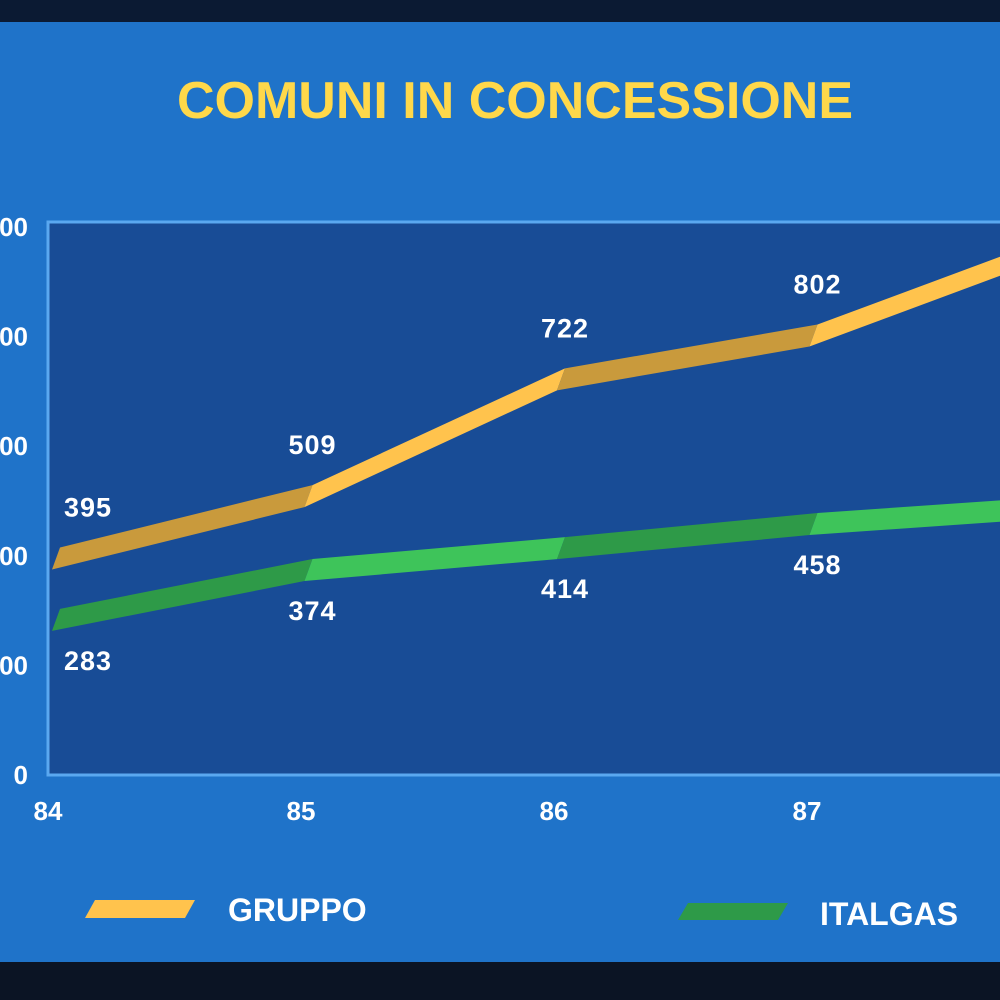 Image resolution: width=1000 pixels, height=1000 pixels. What do you see at coordinates (301, 811) in the screenshot?
I see `x-tick-label-85: 85` at bounding box center [301, 811].